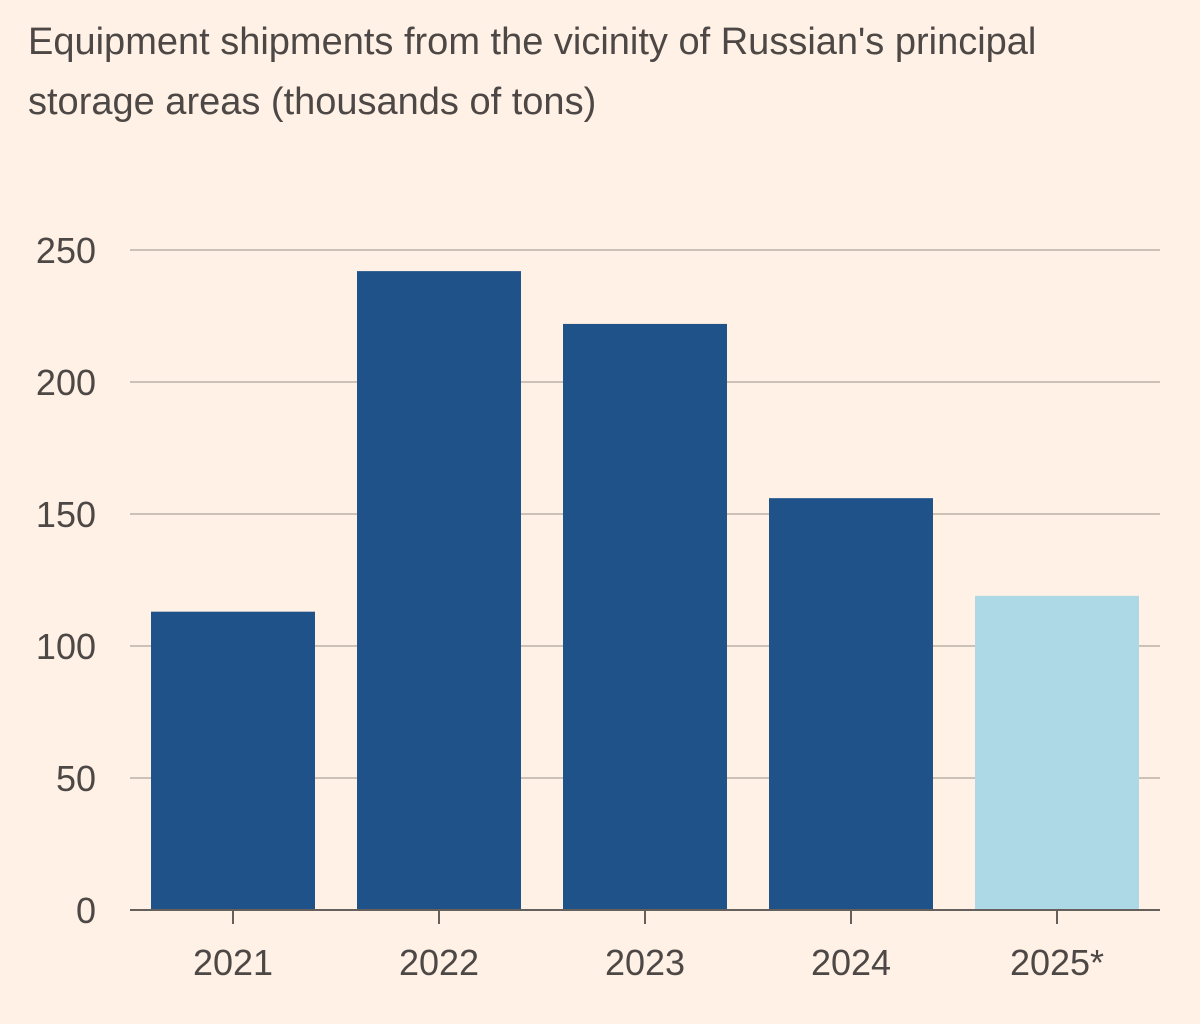  Describe the element at coordinates (66, 382) in the screenshot. I see `y-tick-label: 200` at that location.